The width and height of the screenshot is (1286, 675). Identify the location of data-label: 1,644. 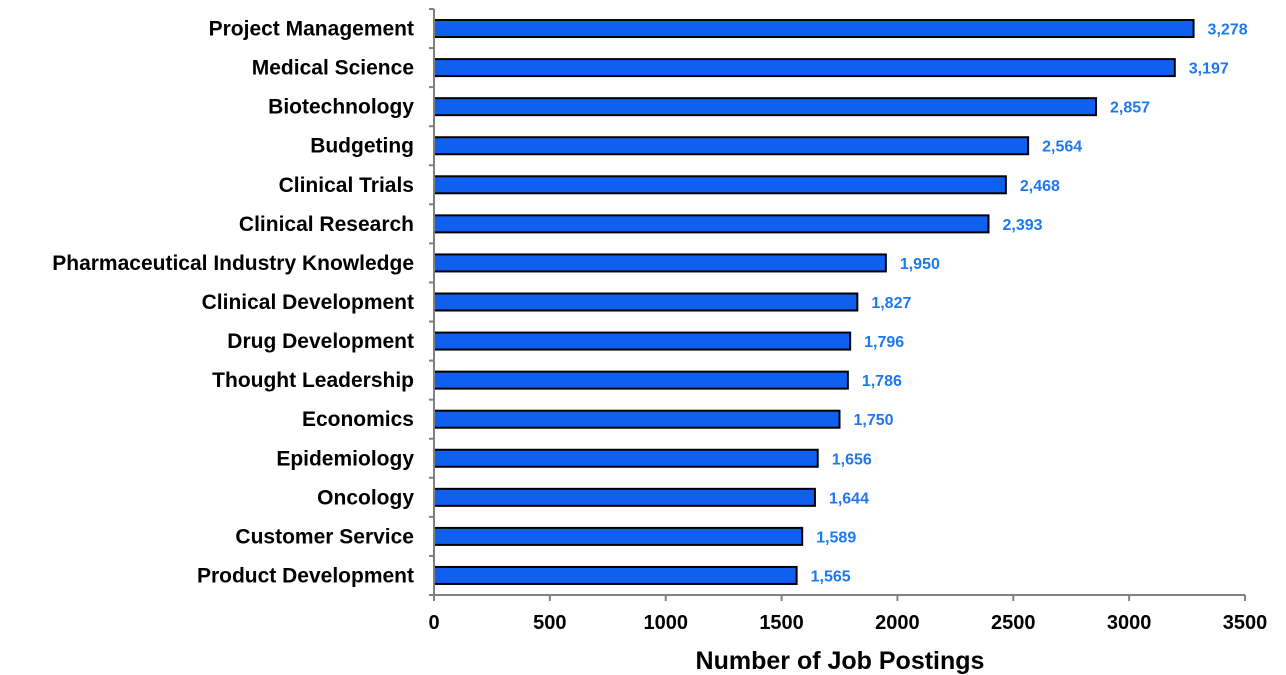
(849, 498).